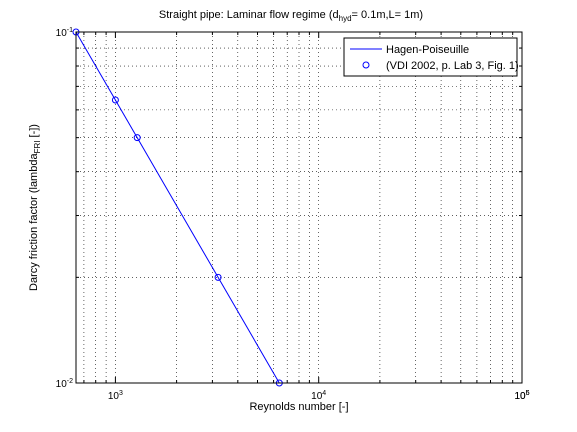 This screenshot has width=577, height=432. What do you see at coordinates (366, 65) in the screenshot?
I see `legend-circle-swatch` at bounding box center [366, 65].